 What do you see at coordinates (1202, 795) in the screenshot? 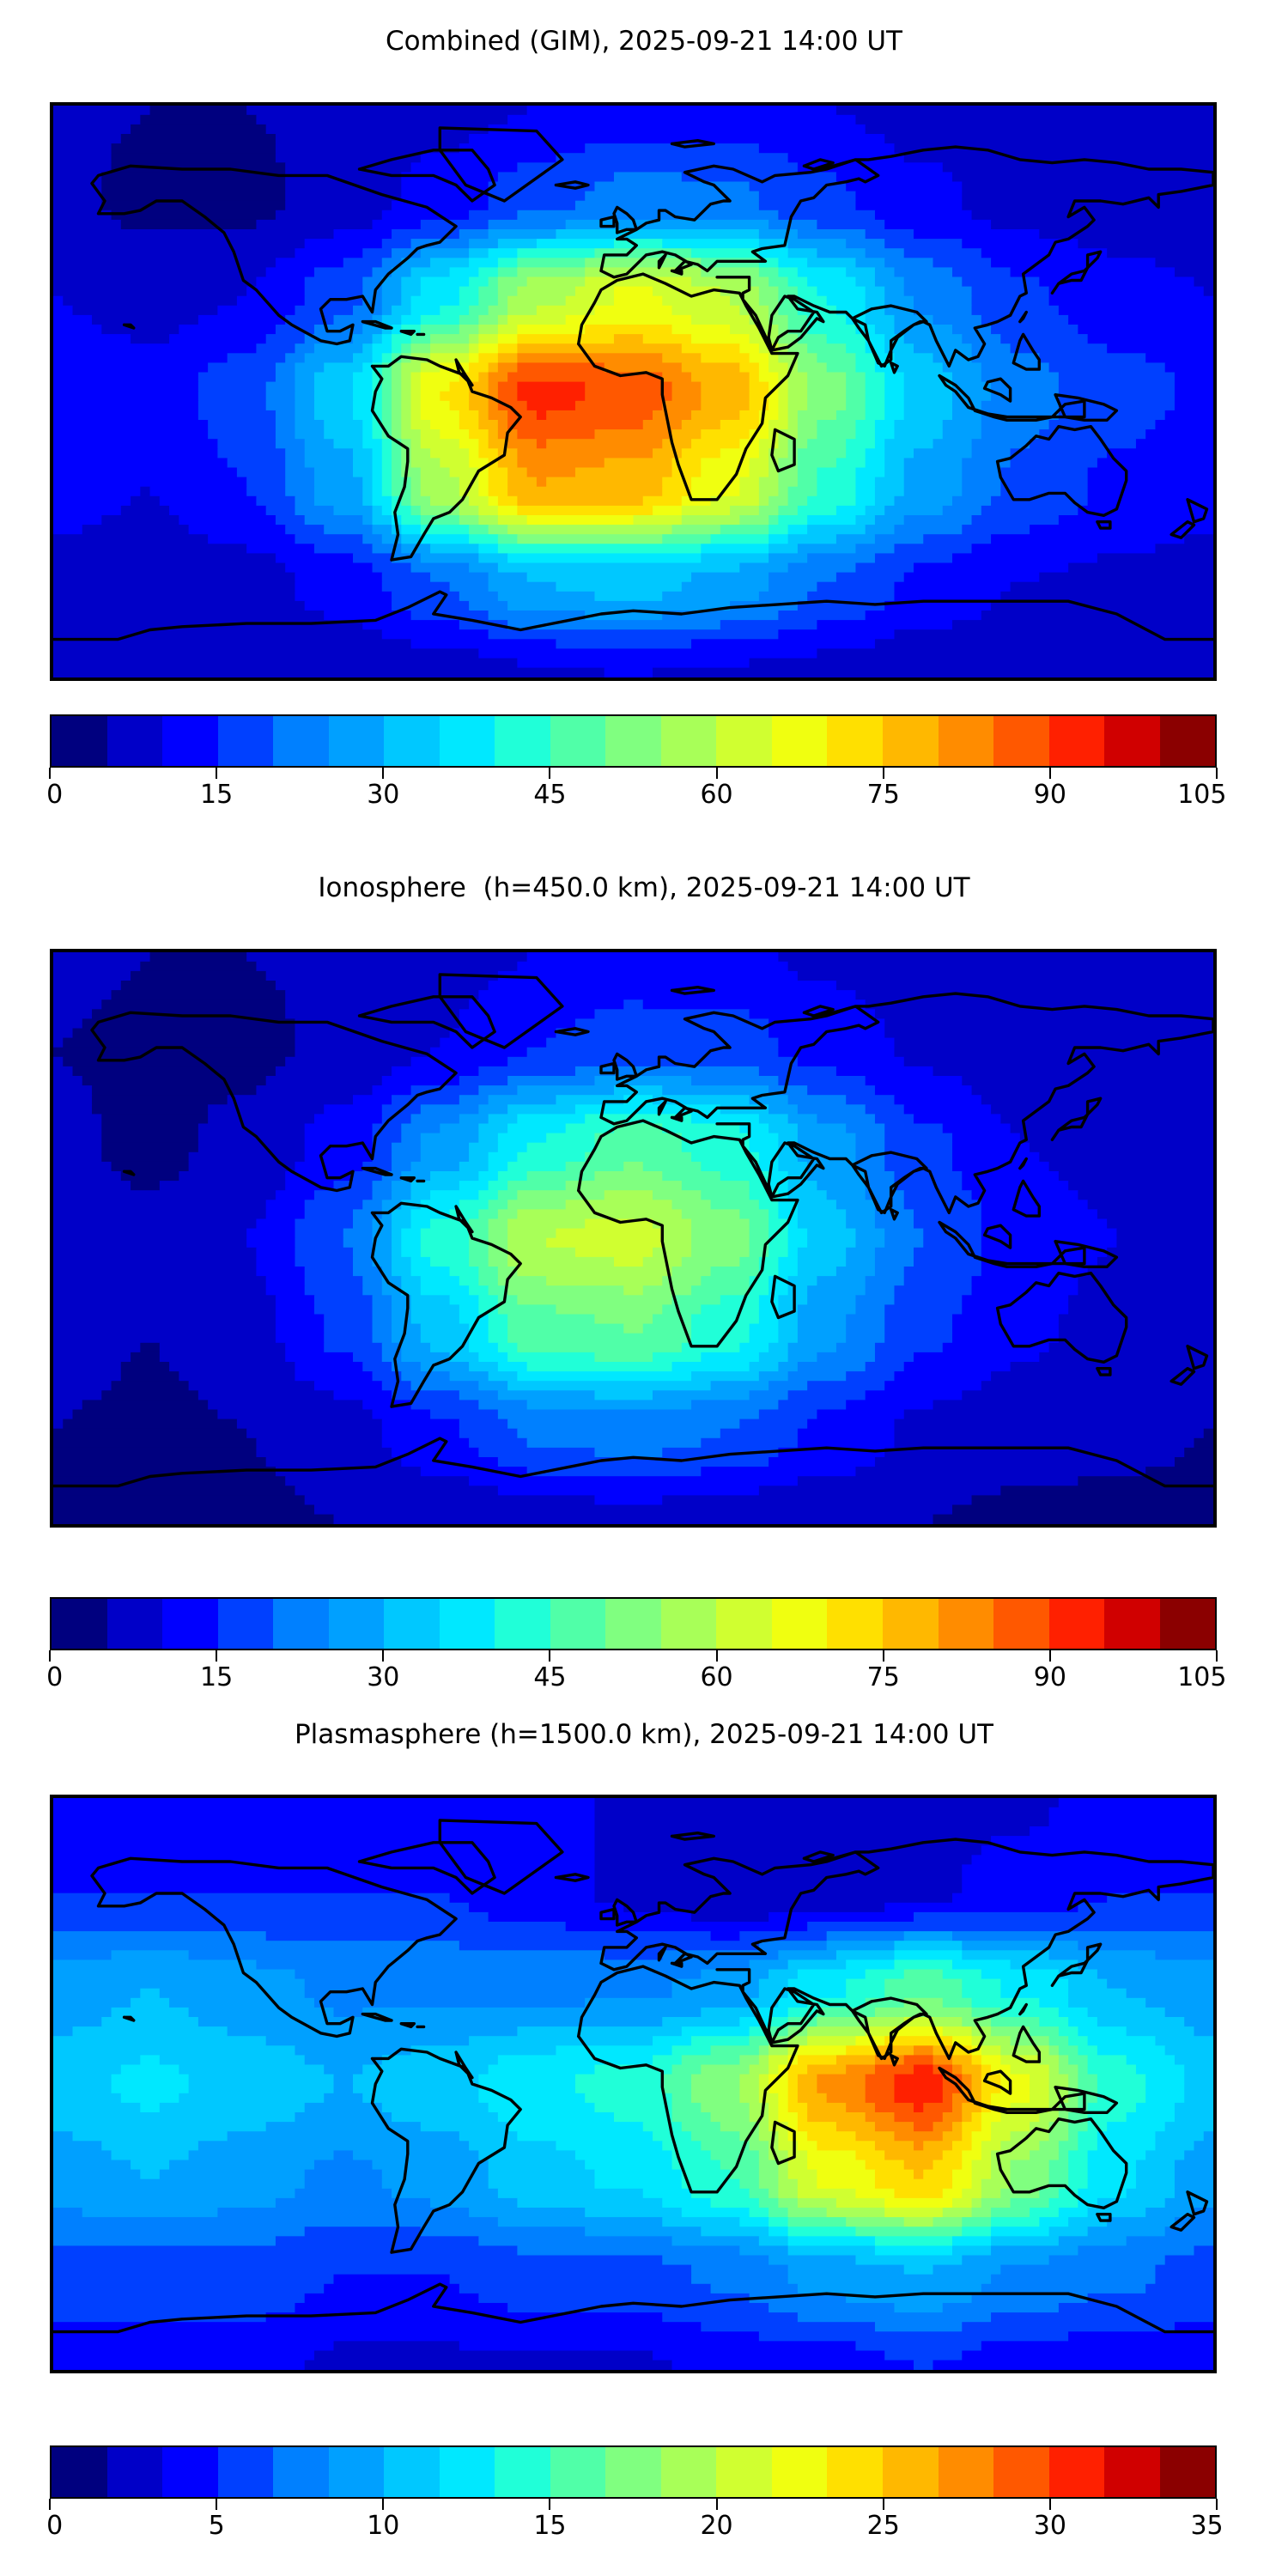
I see `colorbar-tick-label: 105` at bounding box center [1202, 795].